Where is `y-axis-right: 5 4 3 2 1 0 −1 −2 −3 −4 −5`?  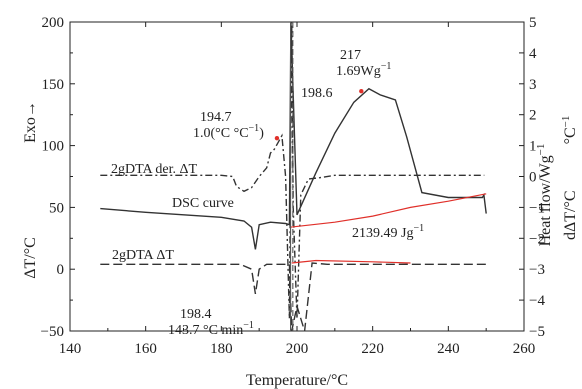
y-axis-right: 5 4 3 2 1 0 −1 −2 −3 −4 −5 is located at coordinates (532, 177).